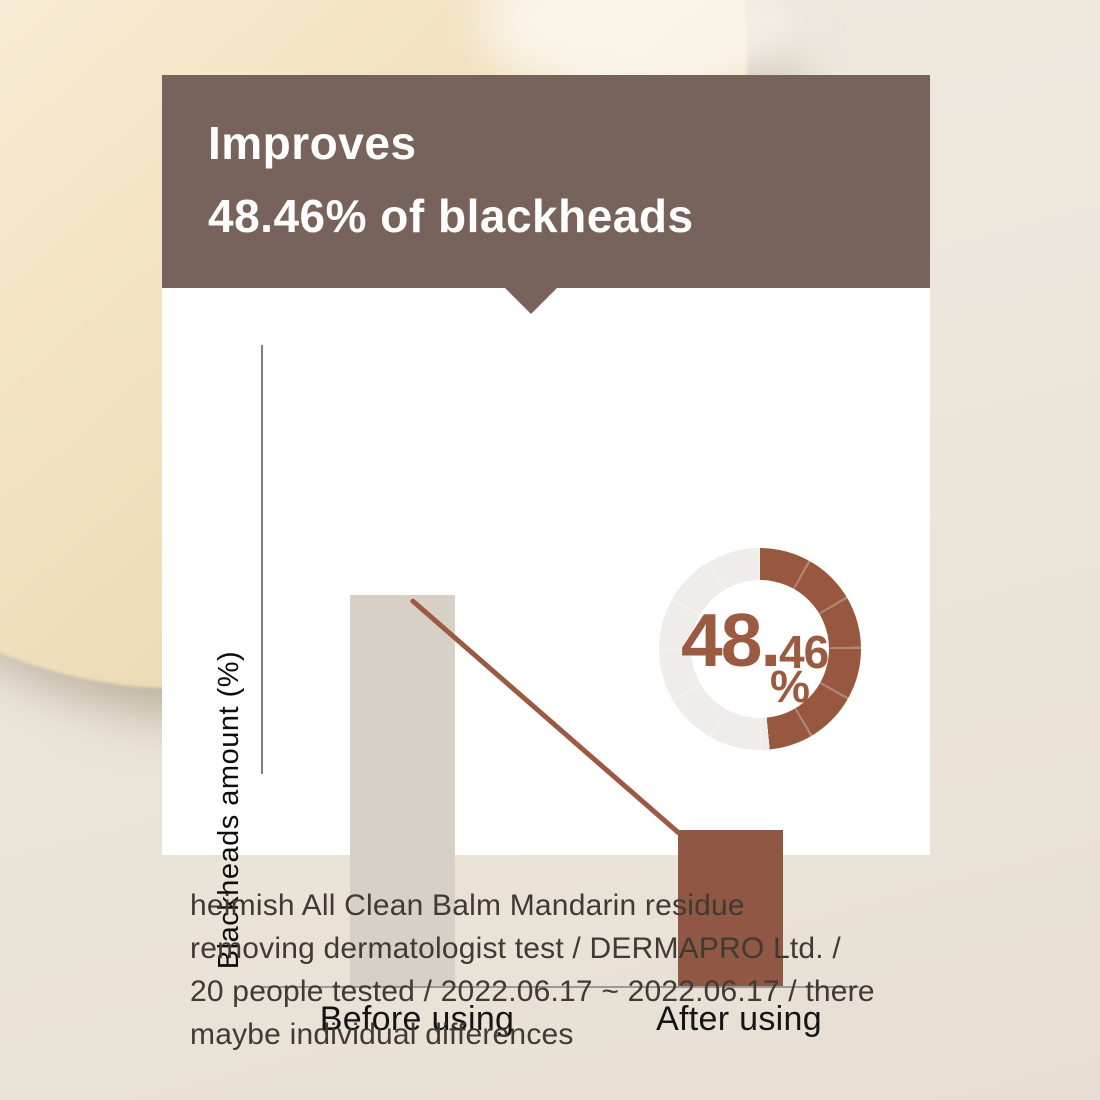 This screenshot has height=1100, width=1100. I want to click on category-label-after: After using, so click(739, 1019).